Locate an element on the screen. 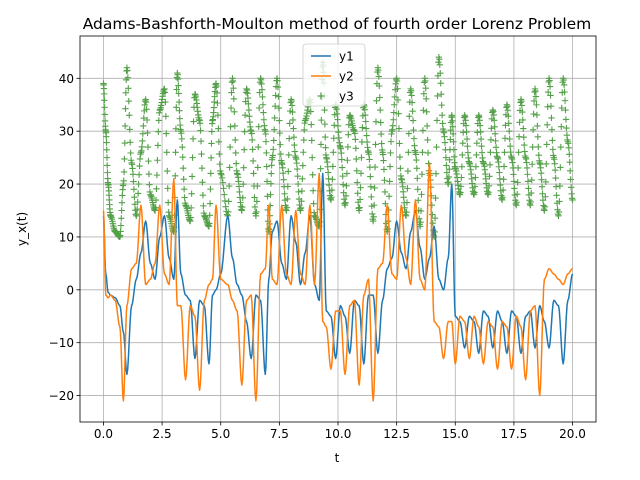  legend-box is located at coordinates (334, 75).